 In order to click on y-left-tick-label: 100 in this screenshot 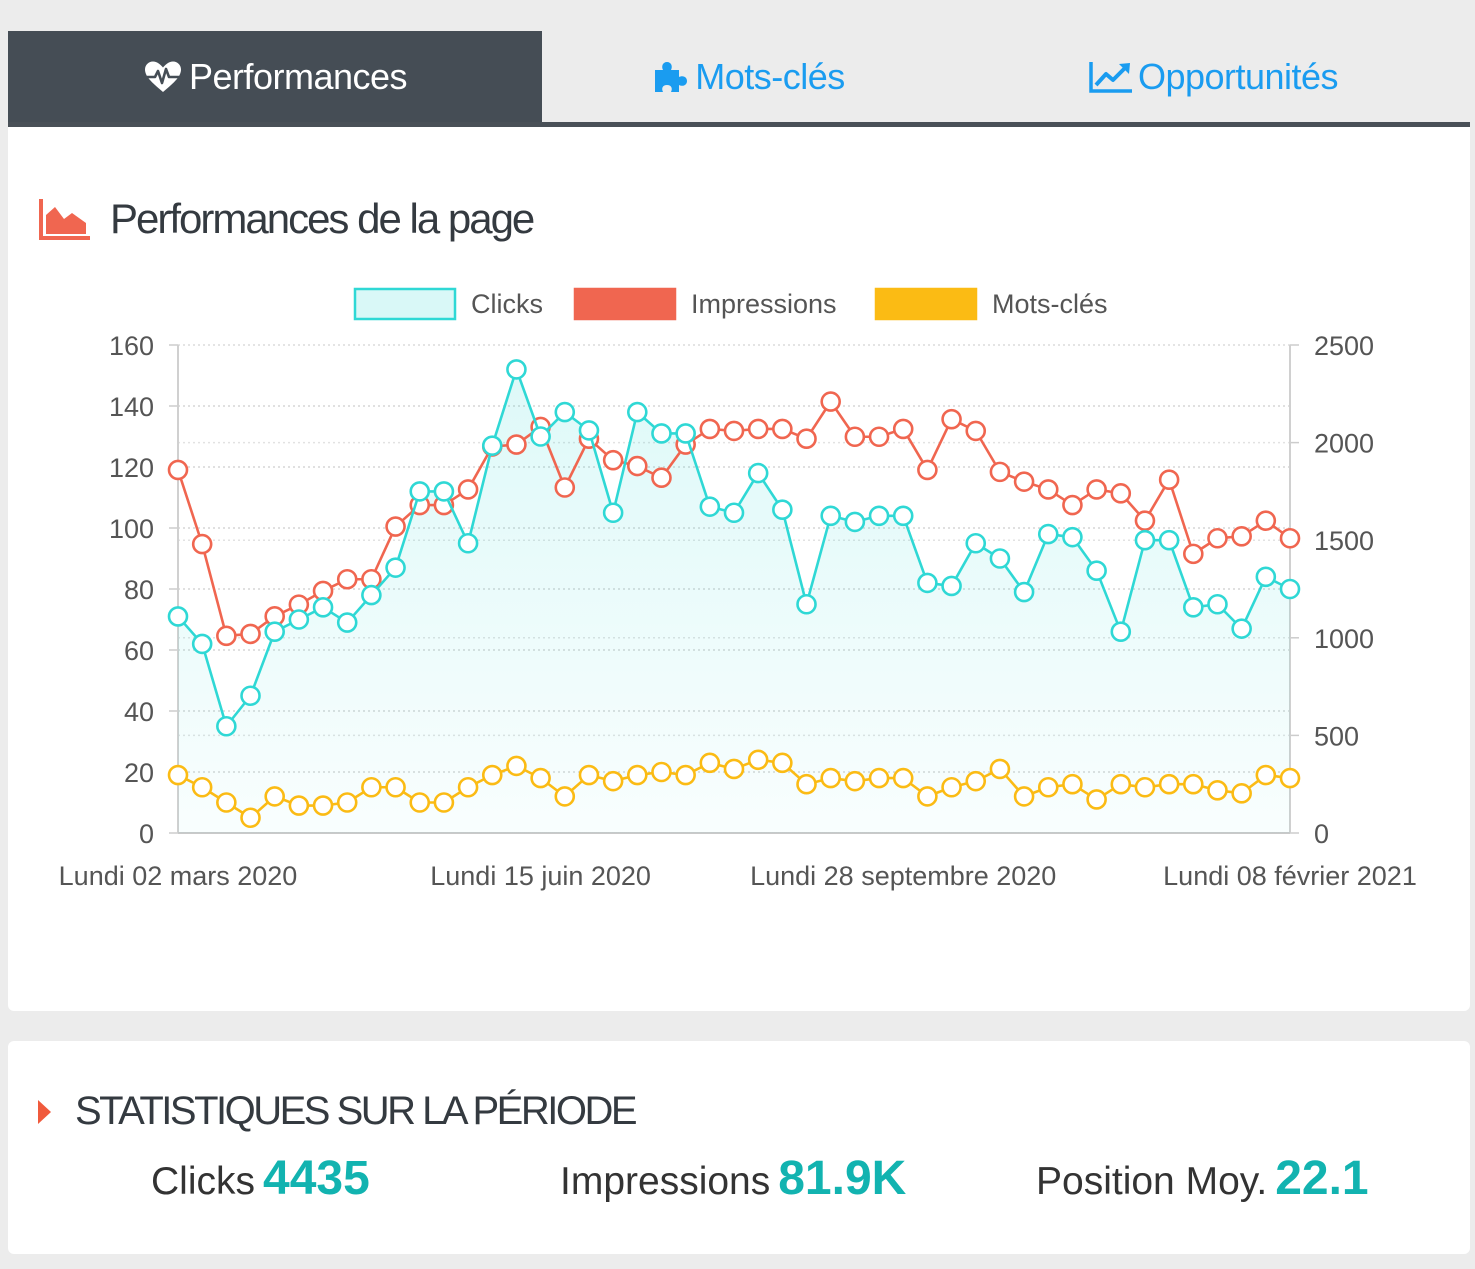, I will do `click(131, 529)`.